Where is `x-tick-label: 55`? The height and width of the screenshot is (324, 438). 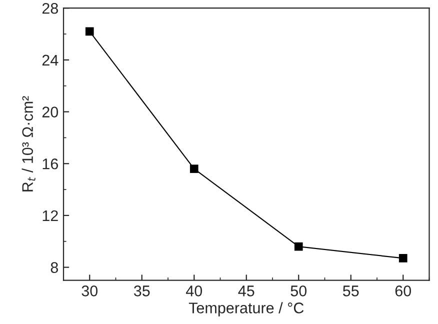
x-tick-label: 55 is located at coordinates (350, 291).